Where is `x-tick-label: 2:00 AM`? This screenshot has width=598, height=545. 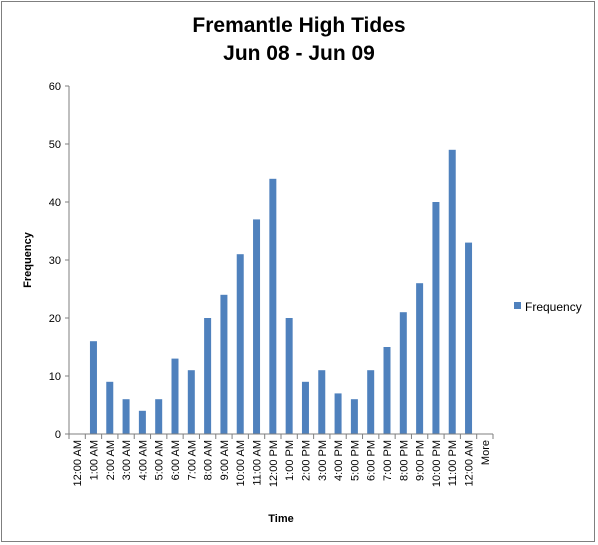
x-tick-label: 2:00 AM is located at coordinates (111, 460).